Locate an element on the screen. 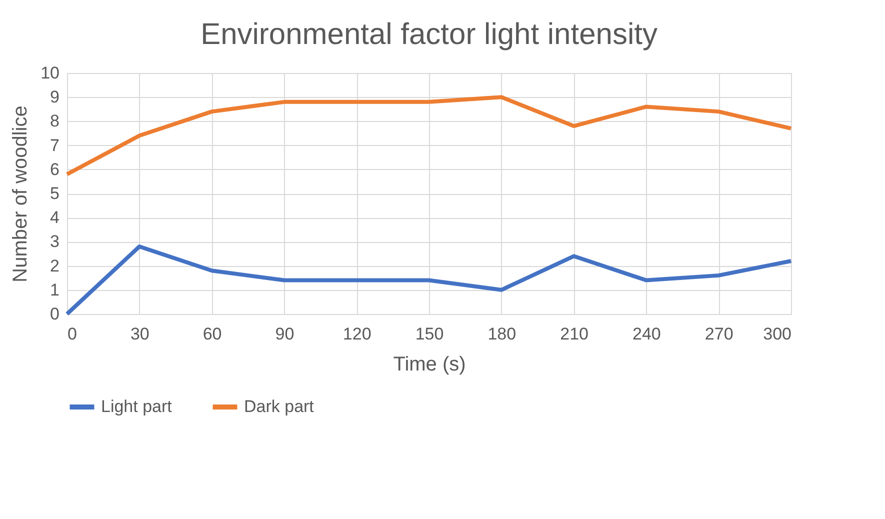  y-tick-label: 6 is located at coordinates (55, 169).